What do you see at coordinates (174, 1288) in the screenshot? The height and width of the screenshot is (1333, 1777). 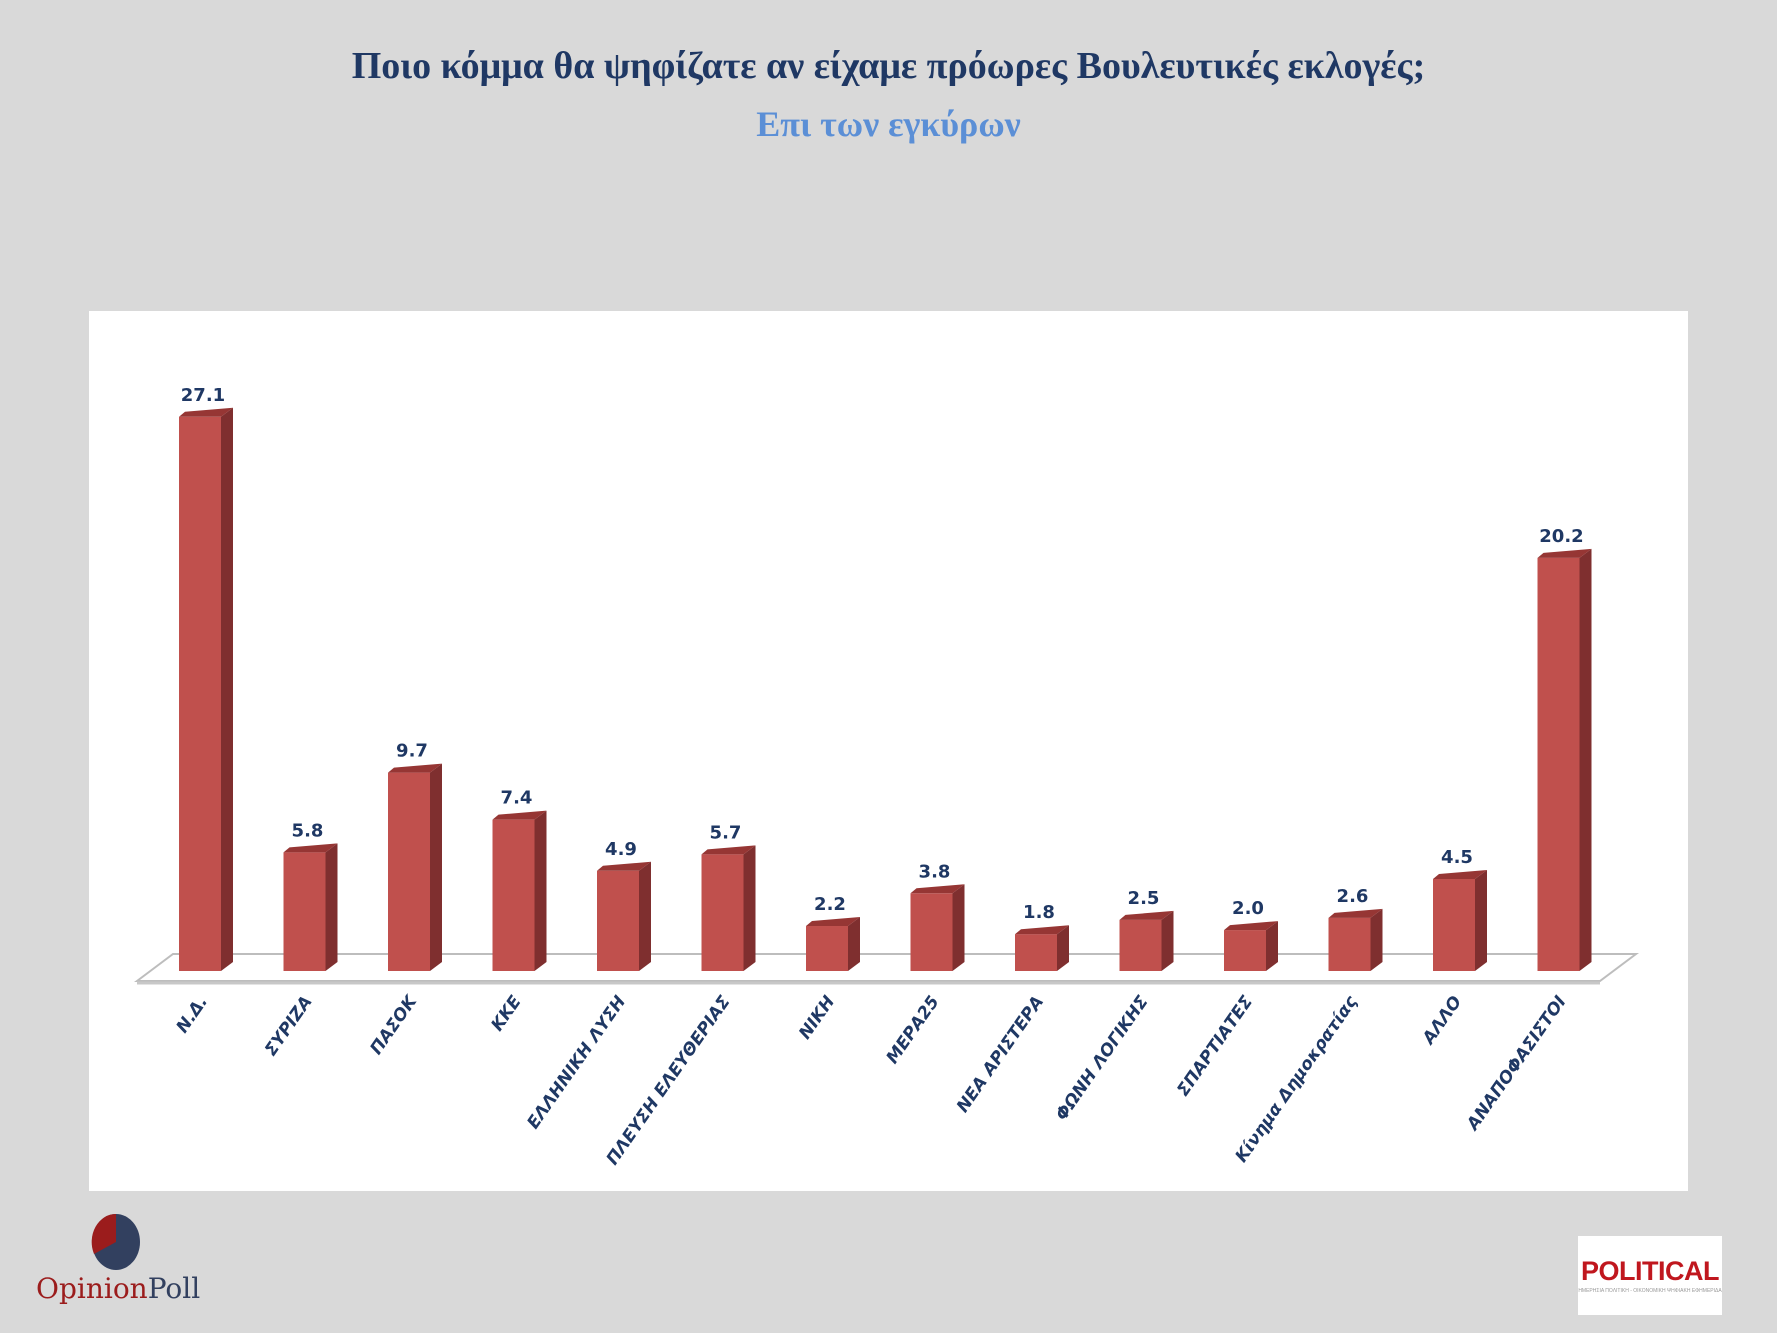 I see `opinionpoll-part2: Poll` at bounding box center [174, 1288].